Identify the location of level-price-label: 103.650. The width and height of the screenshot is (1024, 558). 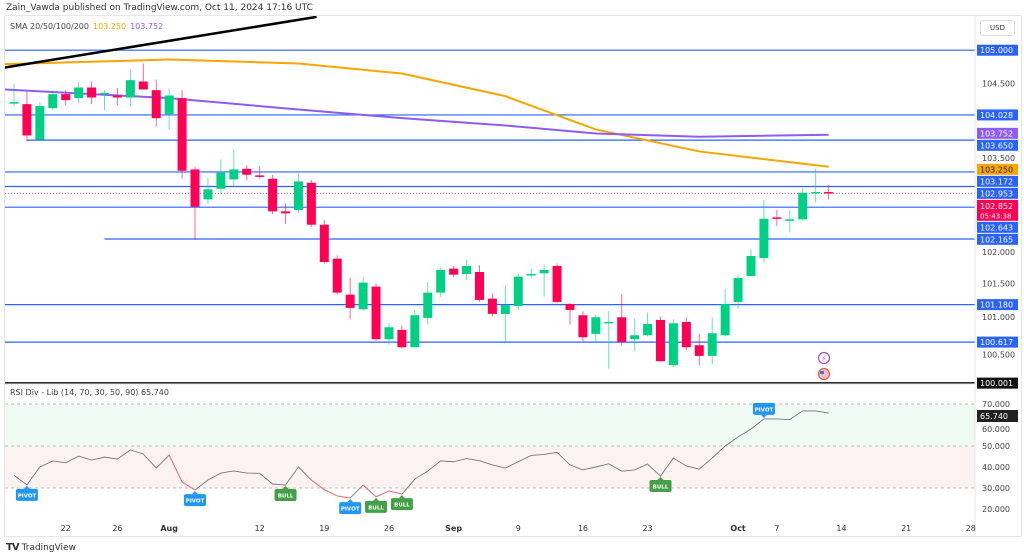
(996, 145).